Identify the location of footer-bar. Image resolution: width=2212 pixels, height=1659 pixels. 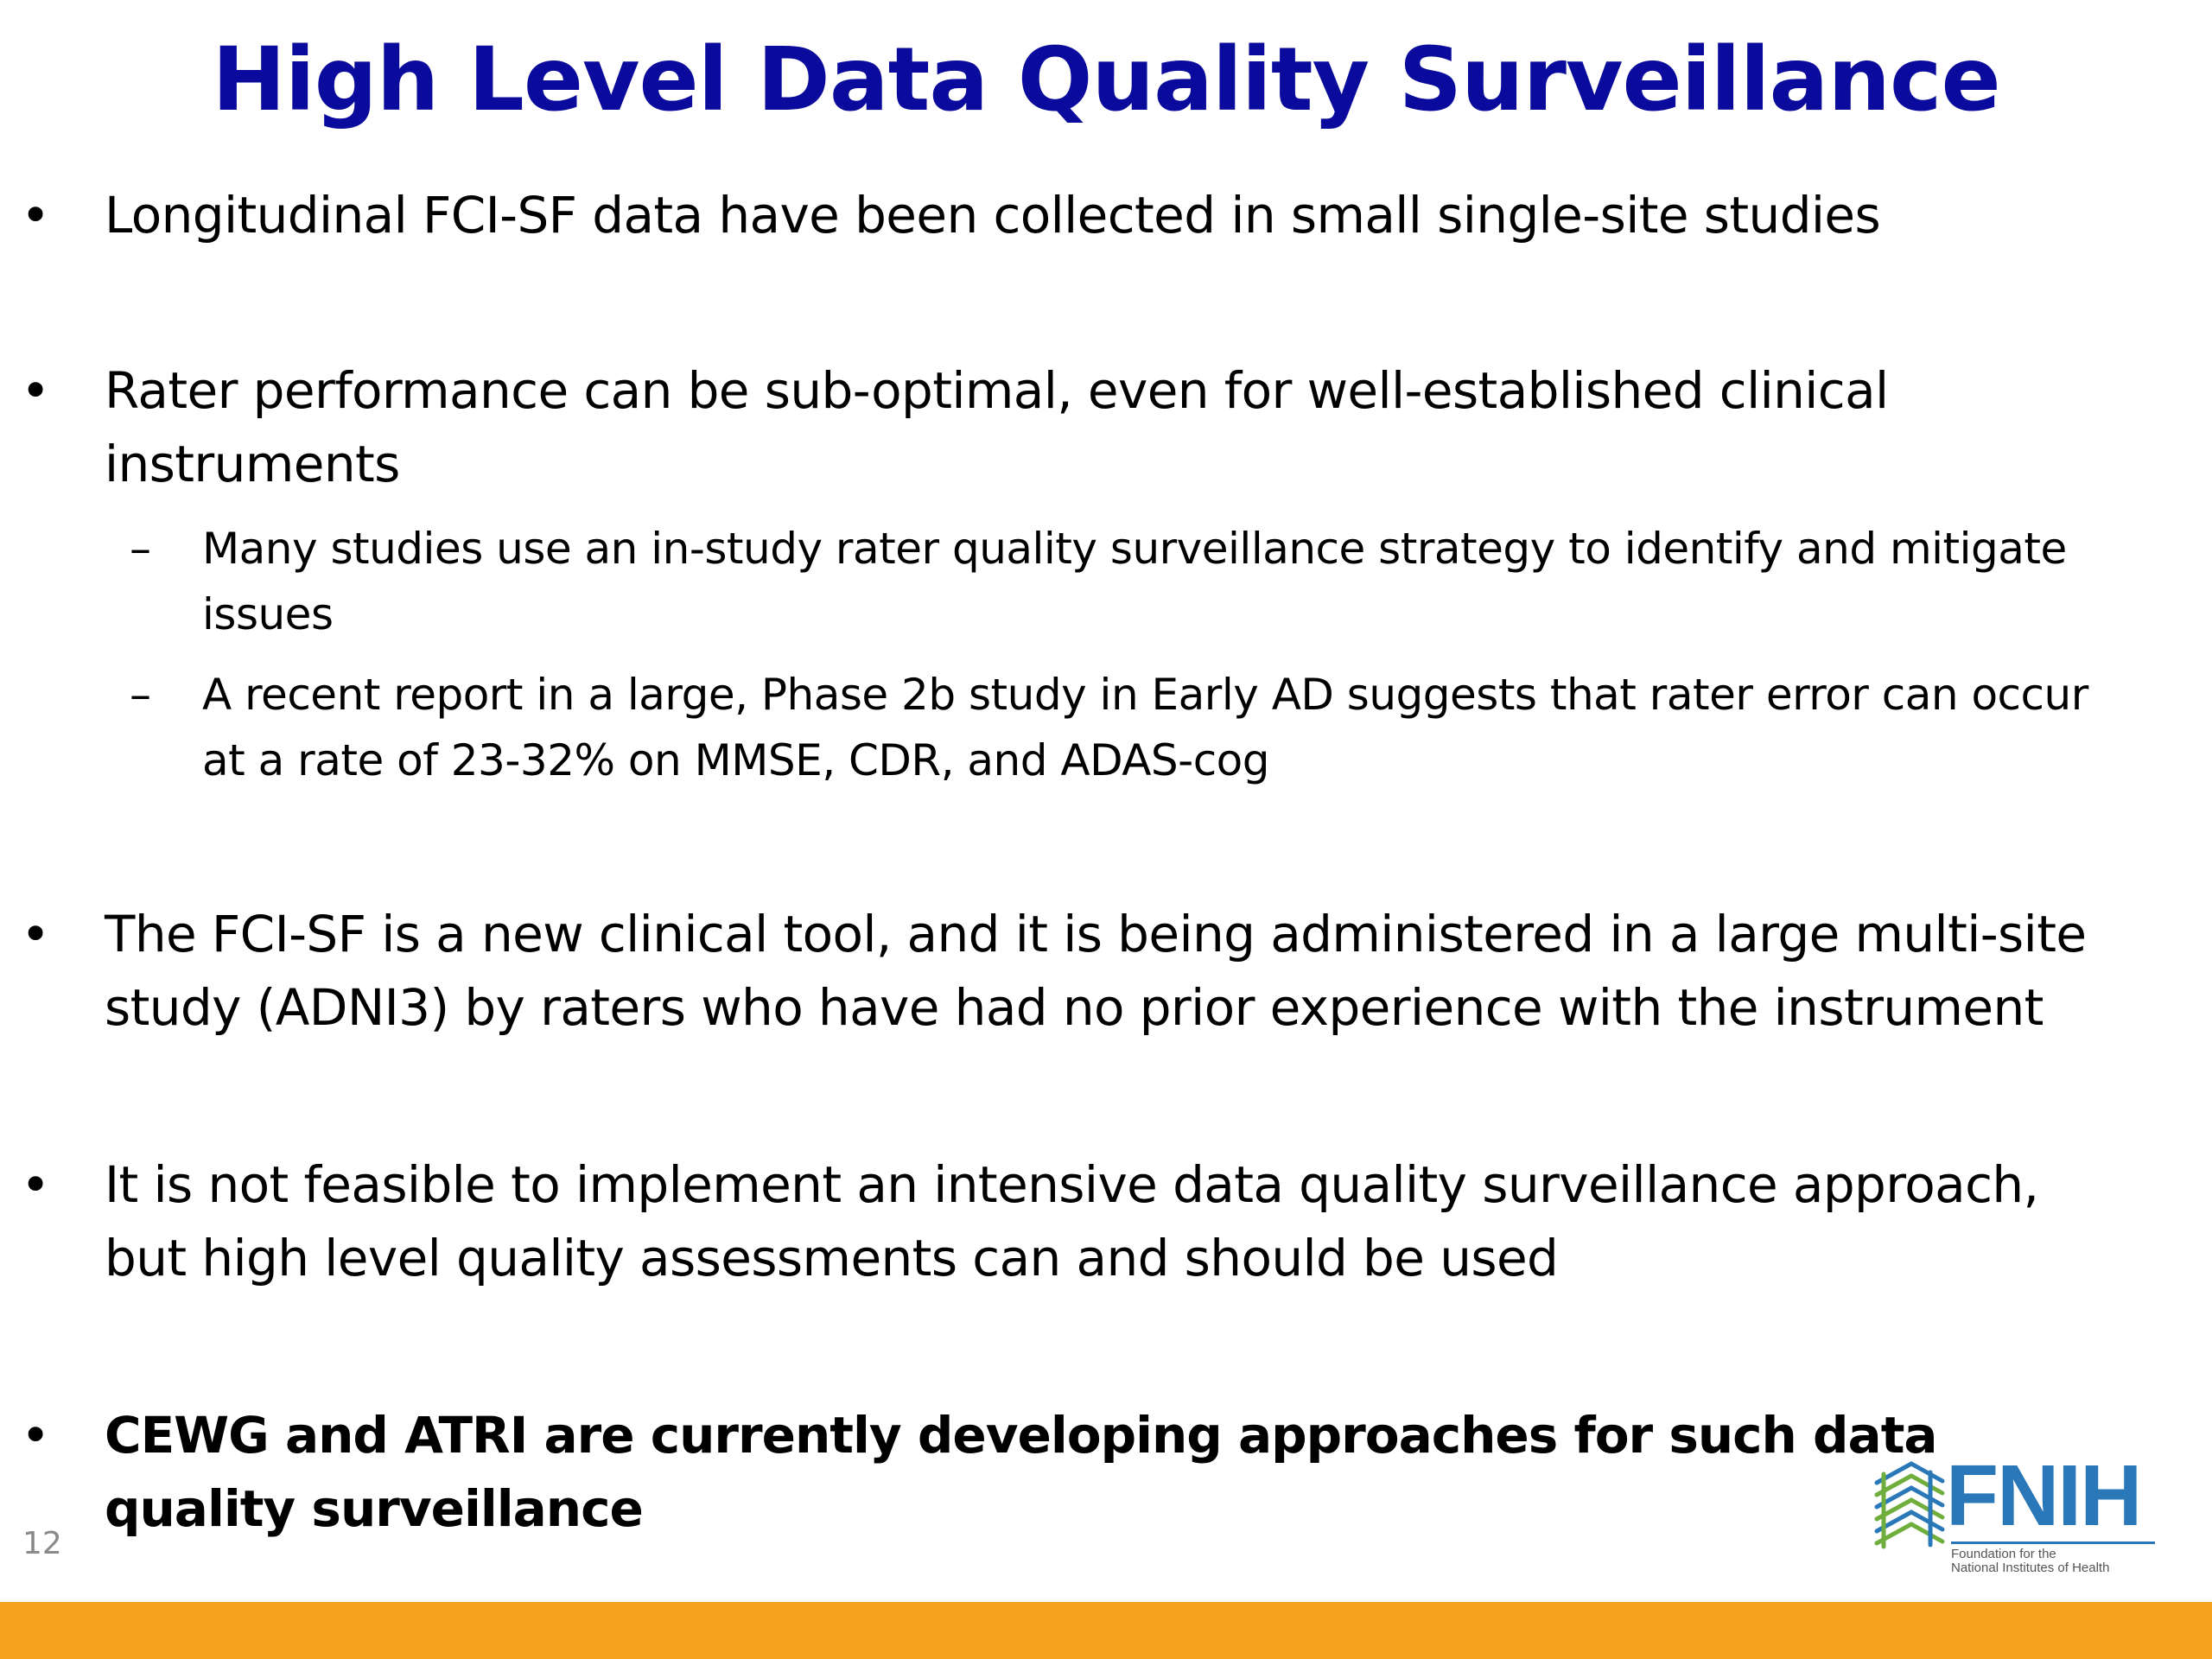
(1106, 1630).